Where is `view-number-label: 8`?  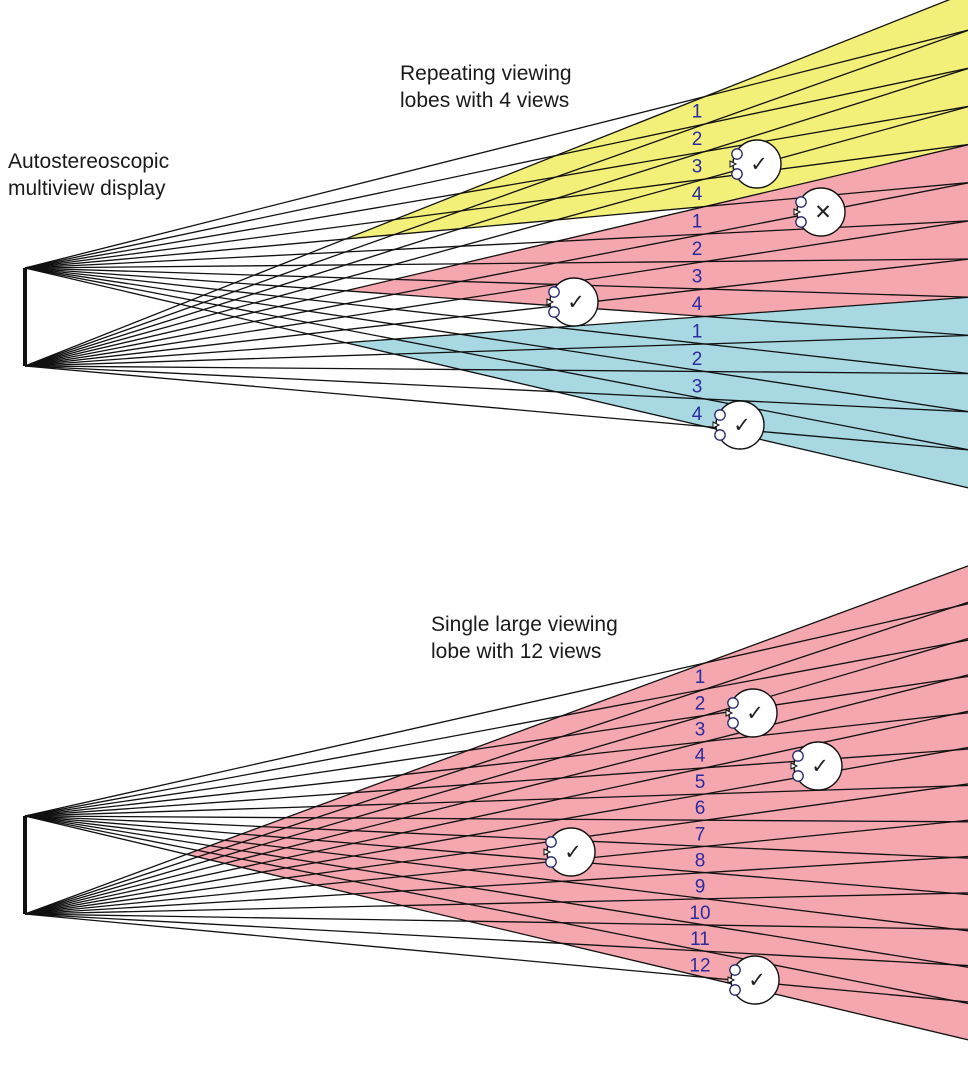 view-number-label: 8 is located at coordinates (700, 861).